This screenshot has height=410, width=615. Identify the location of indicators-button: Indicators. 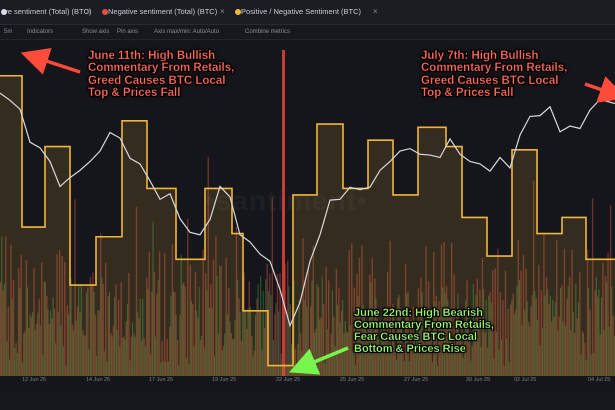
(40, 32).